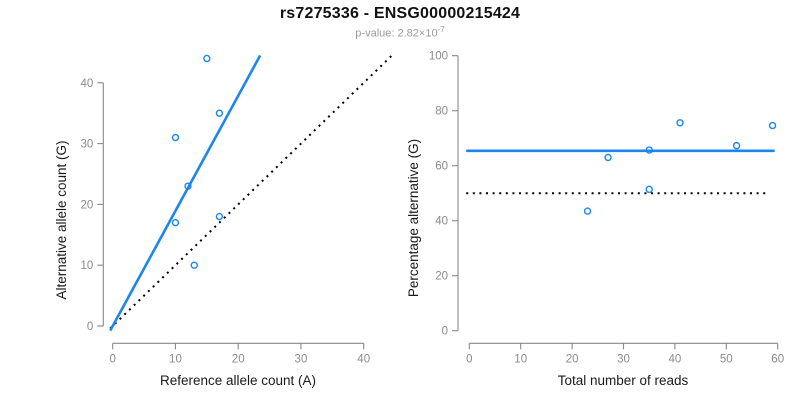 The image size is (800, 400). Describe the element at coordinates (441, 29) in the screenshot. I see `pvalue-exponent: -7` at that location.